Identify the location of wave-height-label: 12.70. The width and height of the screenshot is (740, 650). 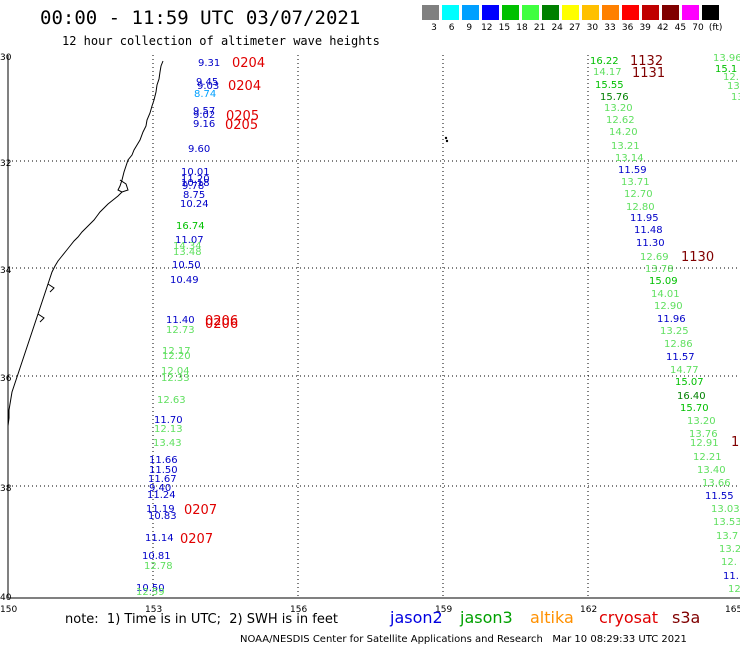
(638, 194).